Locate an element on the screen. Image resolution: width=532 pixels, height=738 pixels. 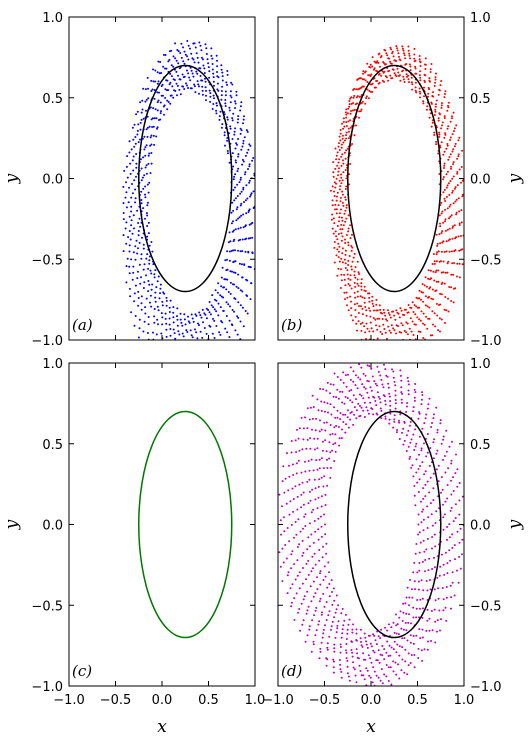
y-axis-label: y is located at coordinates (12, 178).